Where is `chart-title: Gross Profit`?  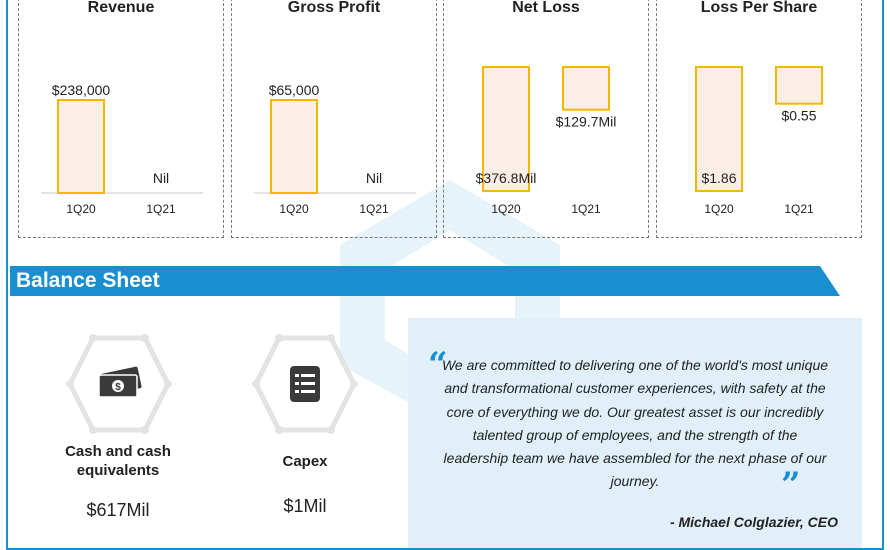 chart-title: Gross Profit is located at coordinates (334, 8).